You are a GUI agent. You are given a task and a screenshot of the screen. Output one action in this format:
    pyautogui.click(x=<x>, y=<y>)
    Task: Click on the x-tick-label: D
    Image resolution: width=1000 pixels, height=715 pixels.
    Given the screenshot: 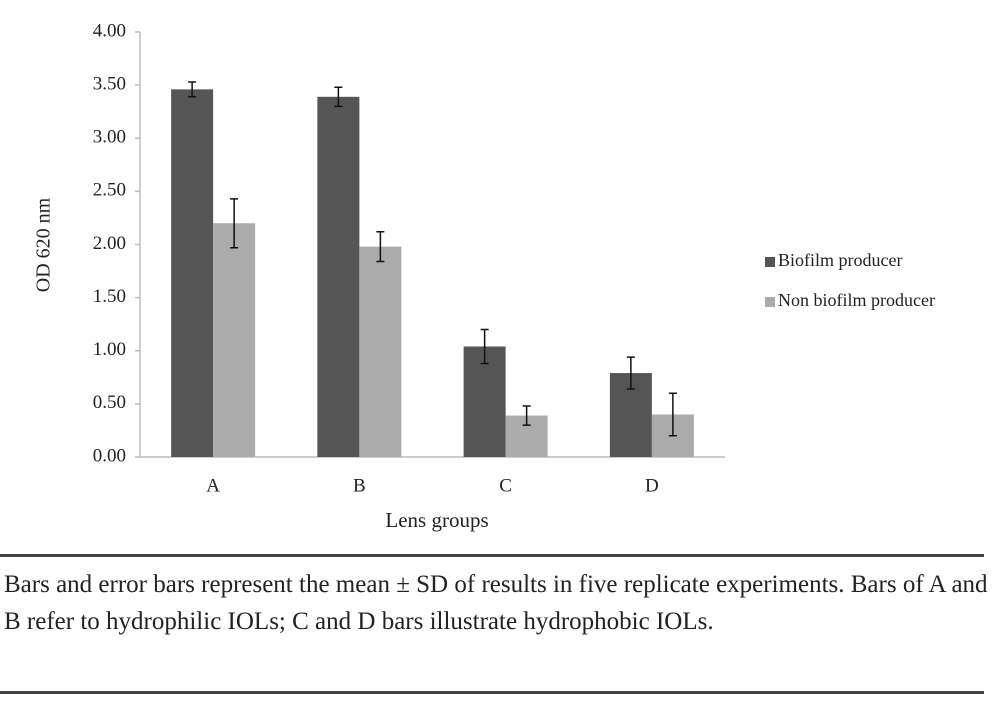 What is the action you would take?
    pyautogui.click(x=652, y=485)
    